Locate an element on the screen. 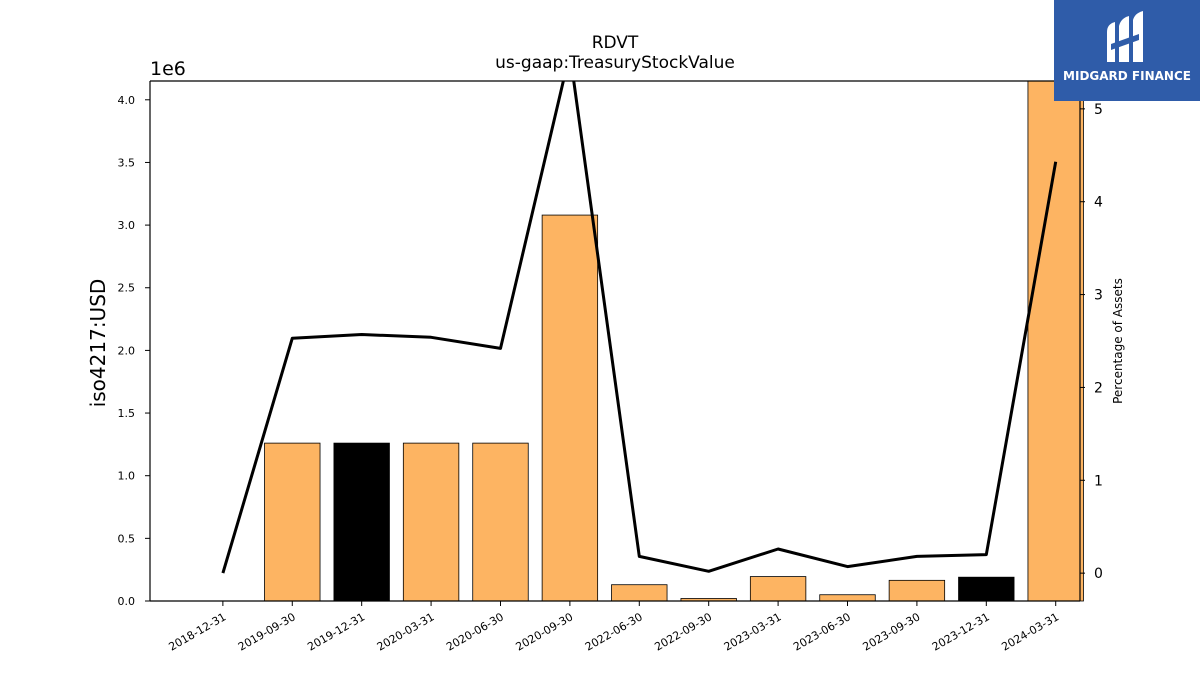 Image resolution: width=1200 pixels, height=675 pixels. x-tick-label-2019-12-31: 2019-12-31 is located at coordinates (336, 631).